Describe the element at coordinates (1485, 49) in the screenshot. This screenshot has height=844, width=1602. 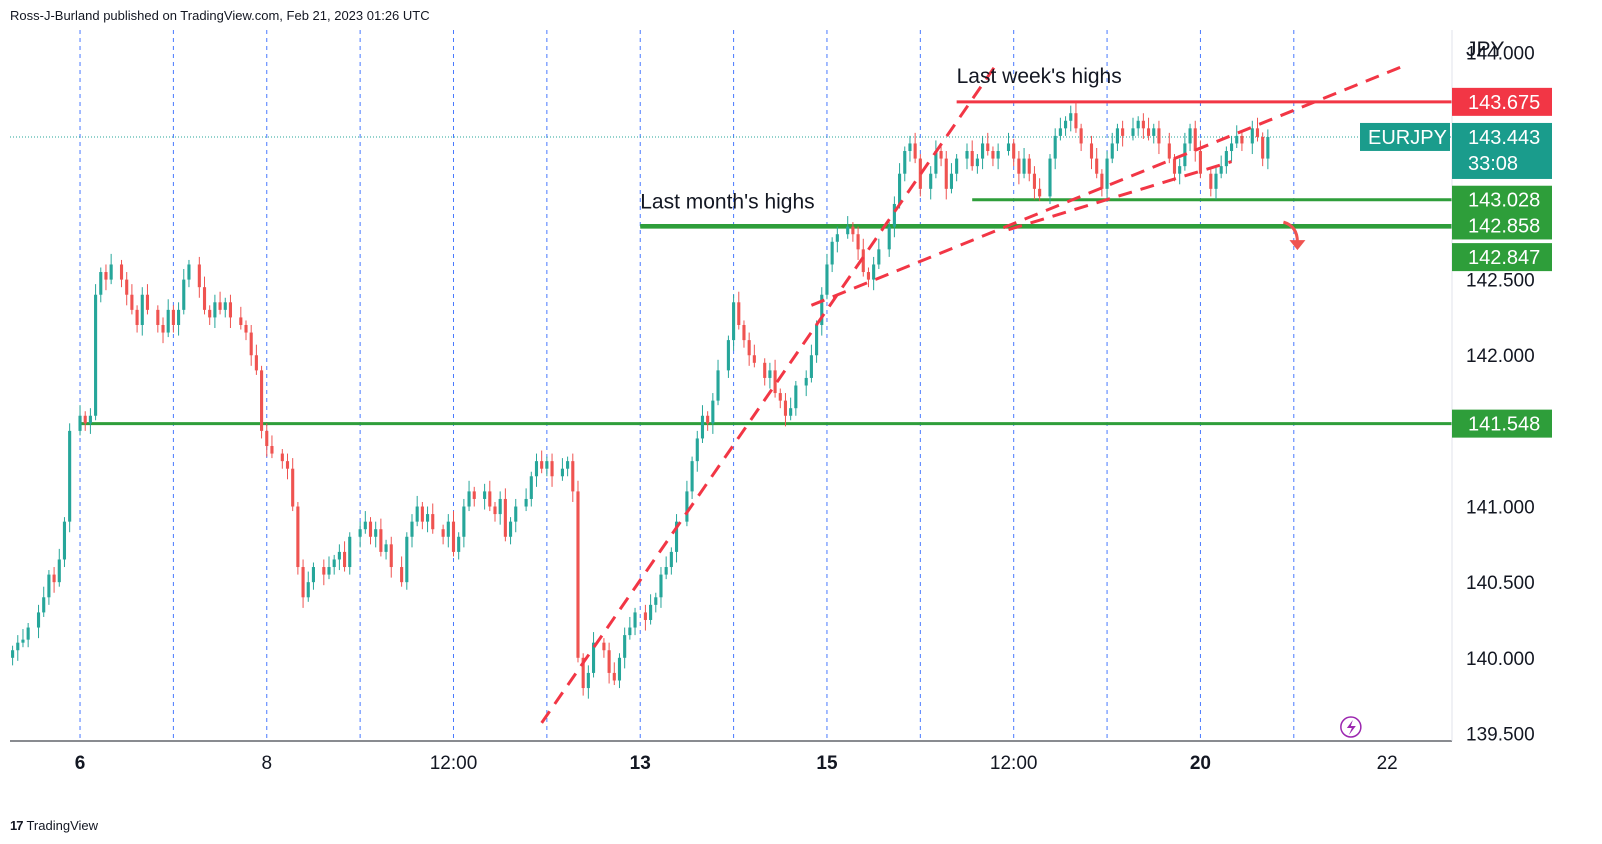
I see `price-unit-label: JPY` at that location.